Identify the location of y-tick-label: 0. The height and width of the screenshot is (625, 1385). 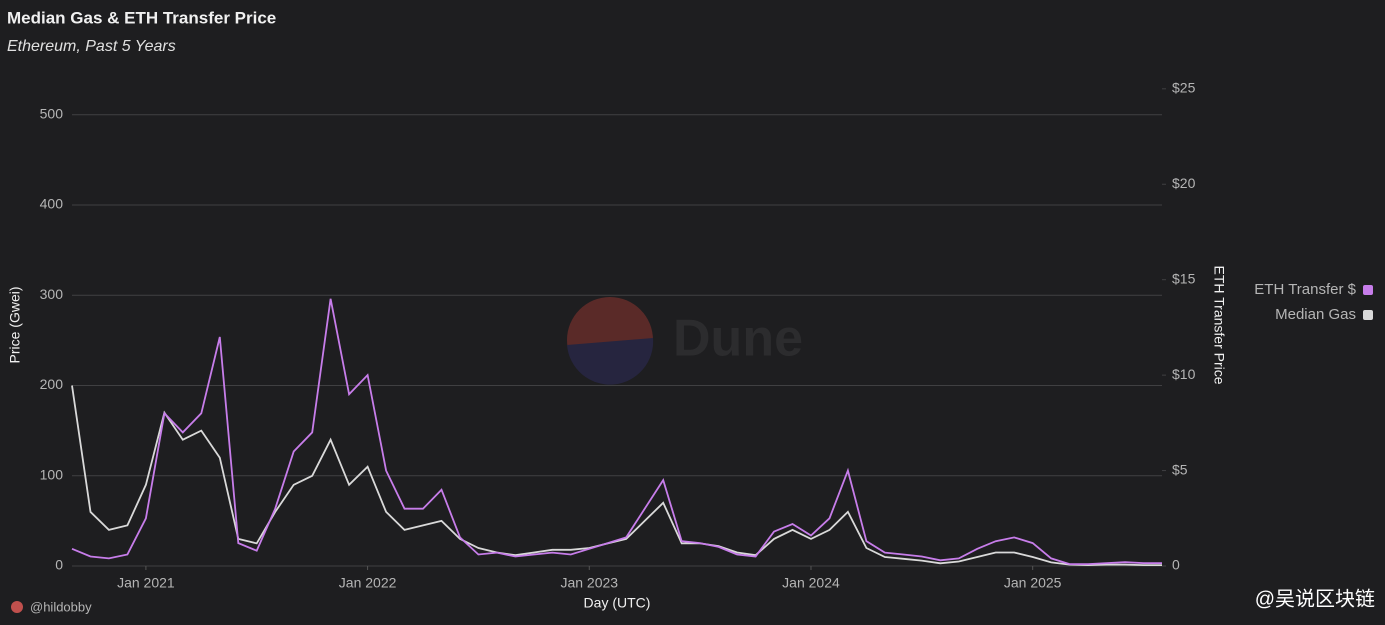
(59, 565).